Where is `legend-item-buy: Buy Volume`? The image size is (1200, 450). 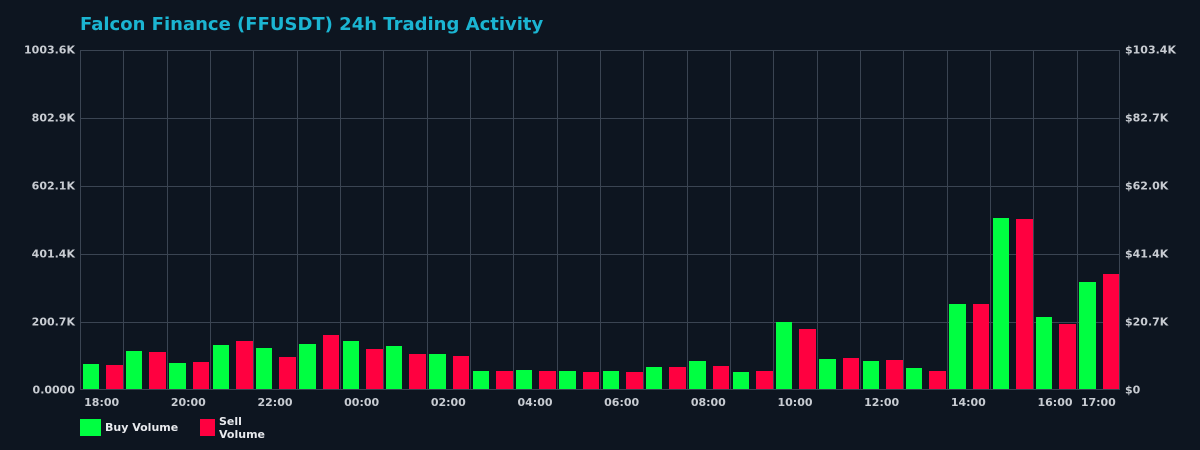 legend-item-buy: Buy Volume is located at coordinates (129, 427).